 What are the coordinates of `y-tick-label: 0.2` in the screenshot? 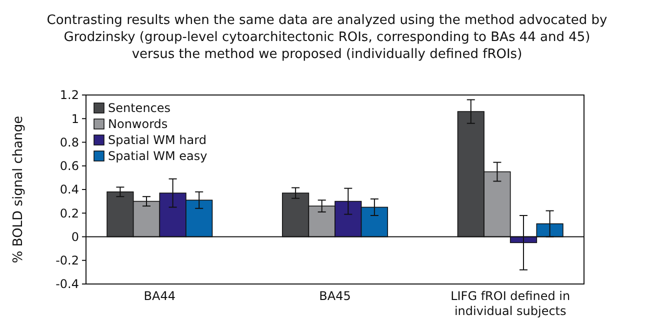 It's located at (69, 213).